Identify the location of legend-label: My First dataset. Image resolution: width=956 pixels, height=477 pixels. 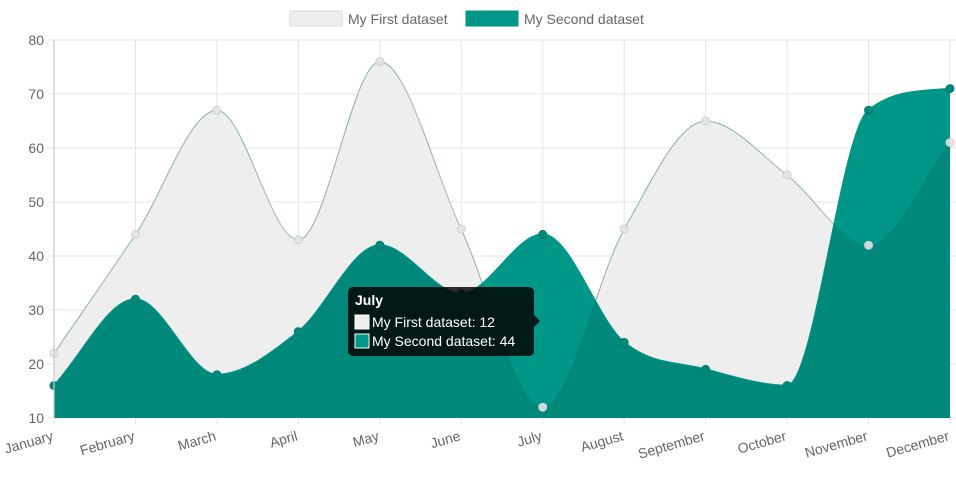
(398, 19).